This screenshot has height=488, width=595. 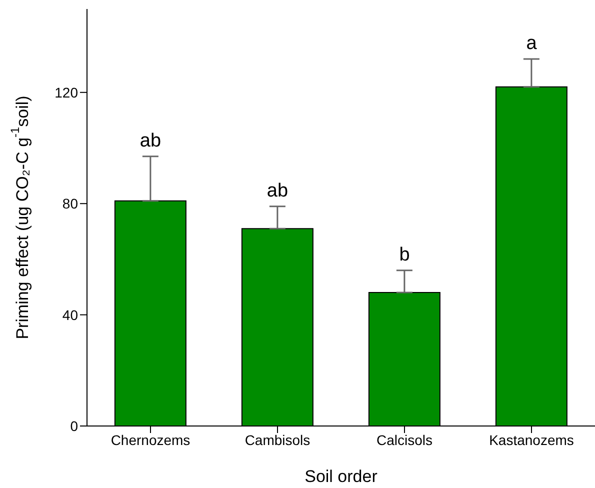 I want to click on x-tick-label: Kastanozems, so click(x=531, y=440).